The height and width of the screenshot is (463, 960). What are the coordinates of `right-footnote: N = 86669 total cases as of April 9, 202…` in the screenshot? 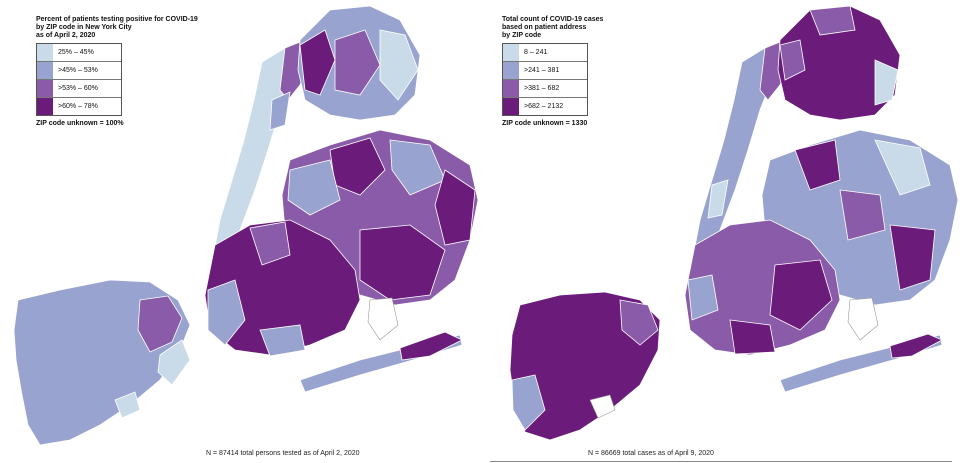 It's located at (651, 453).